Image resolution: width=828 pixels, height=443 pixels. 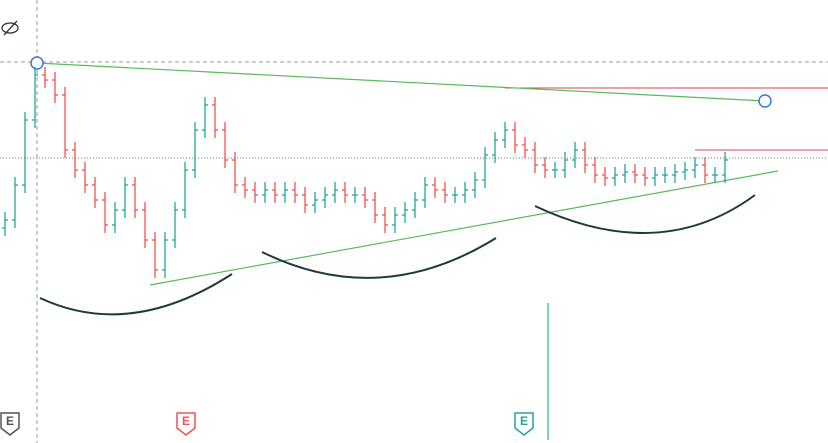 I want to click on hide-icon, so click(x=10, y=28).